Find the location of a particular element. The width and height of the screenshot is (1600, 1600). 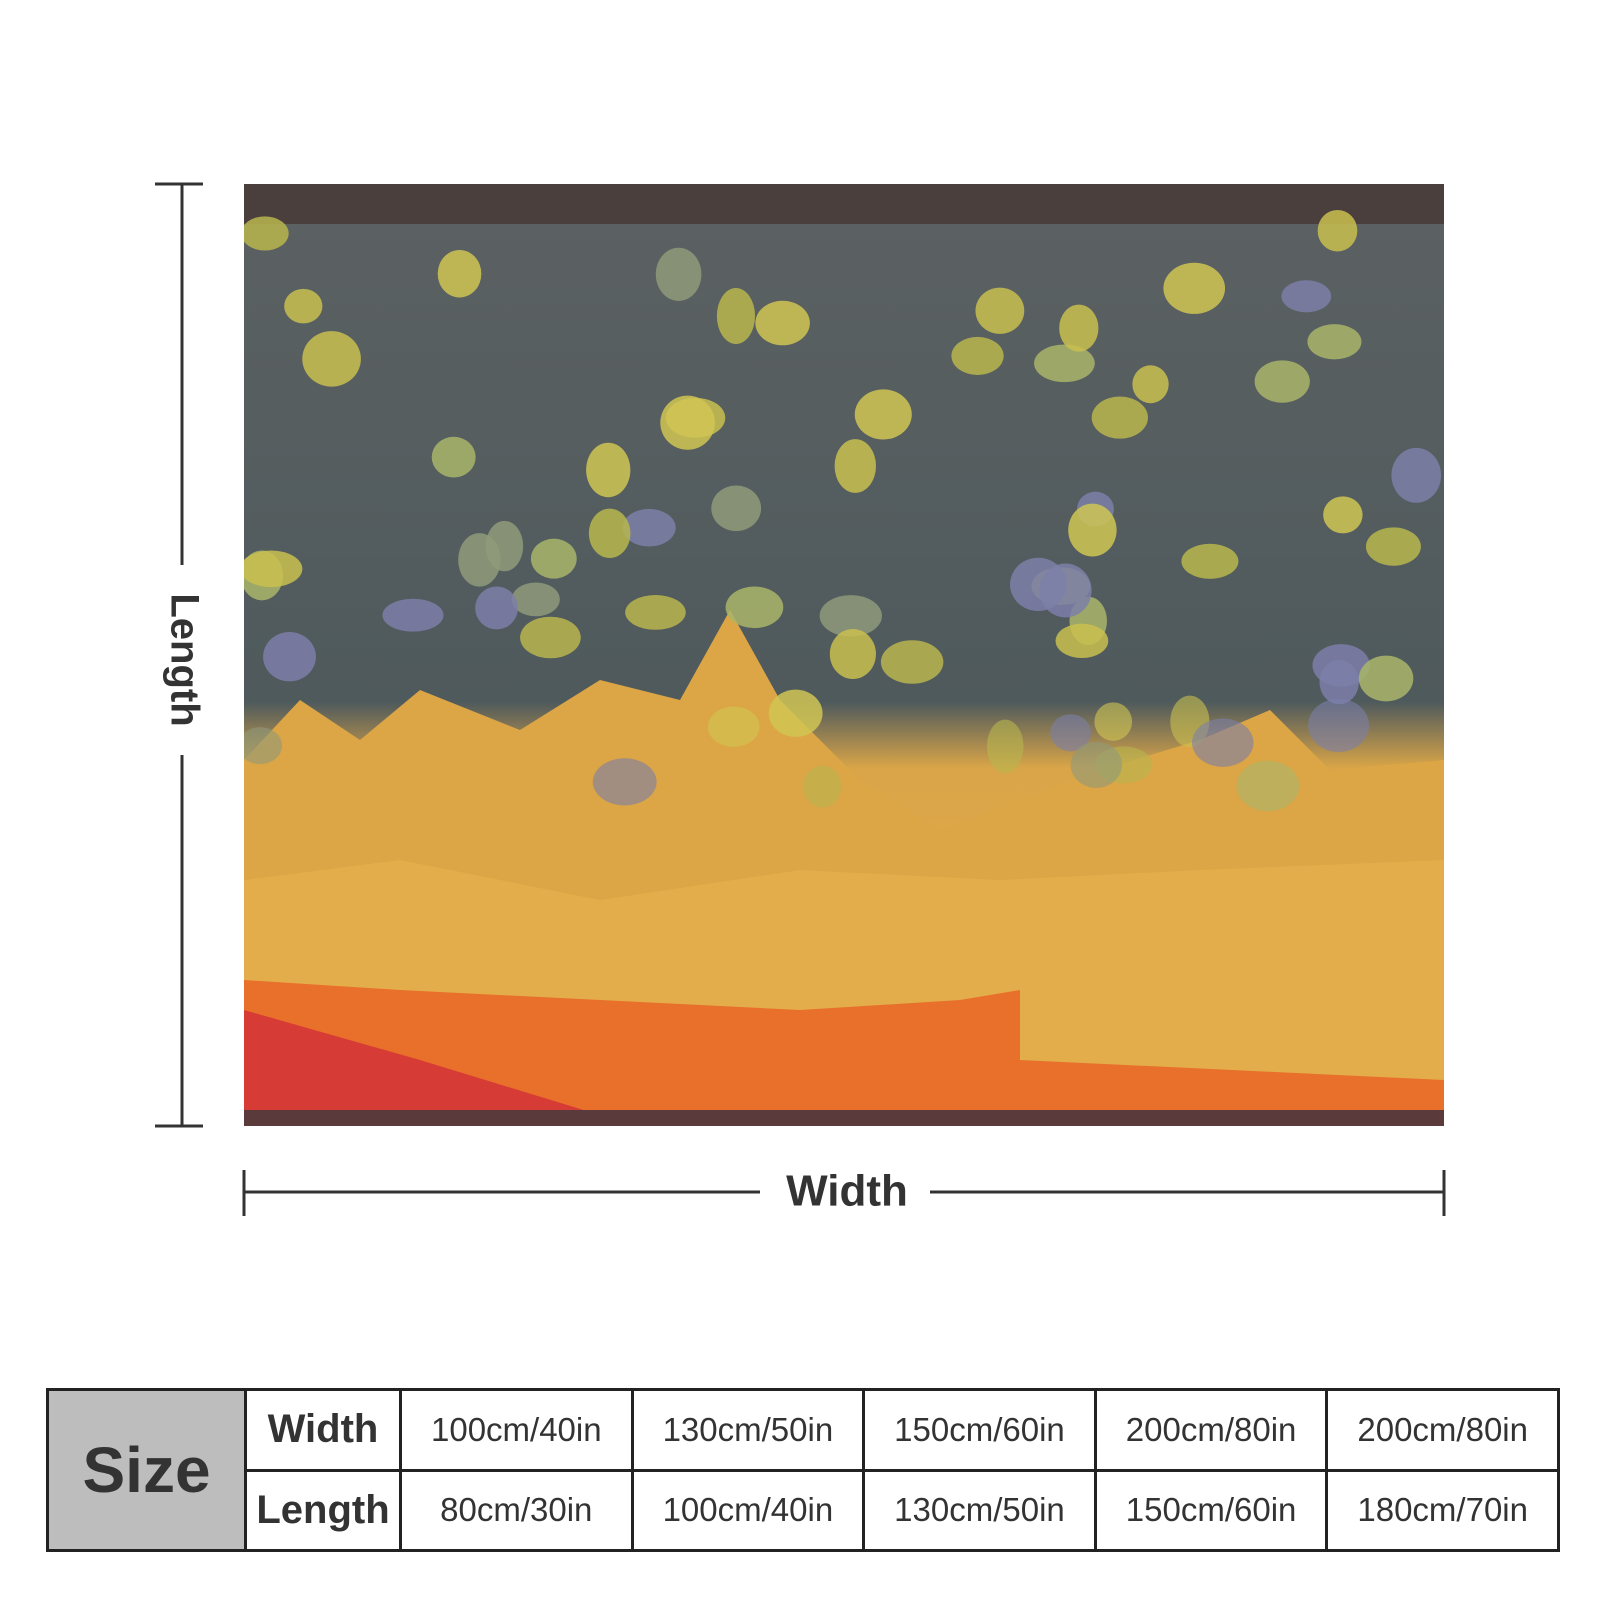

length-label: Length is located at coordinates (184, 659).